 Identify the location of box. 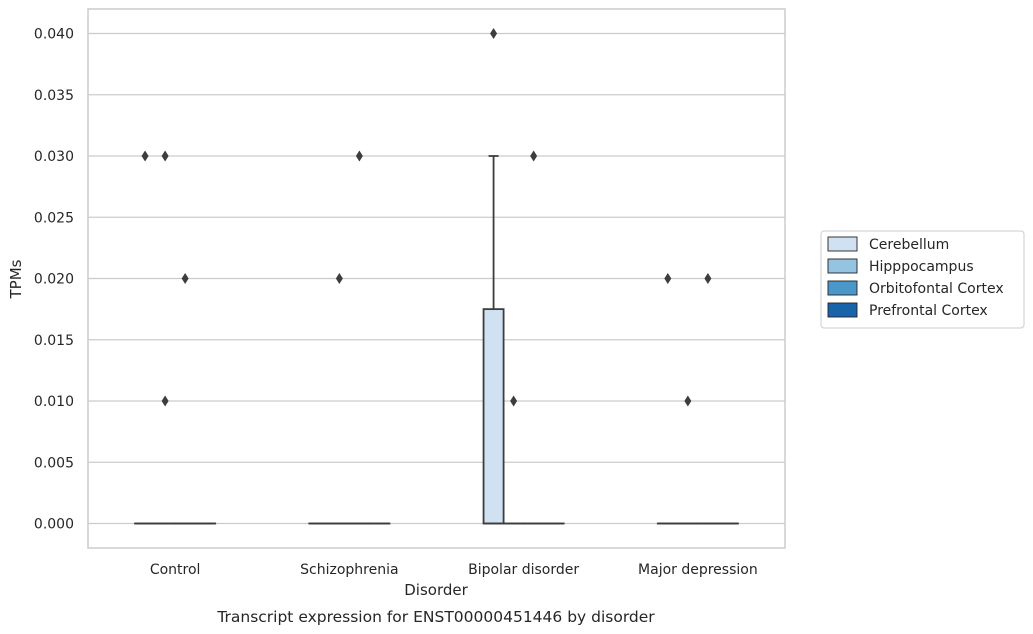
(493, 416).